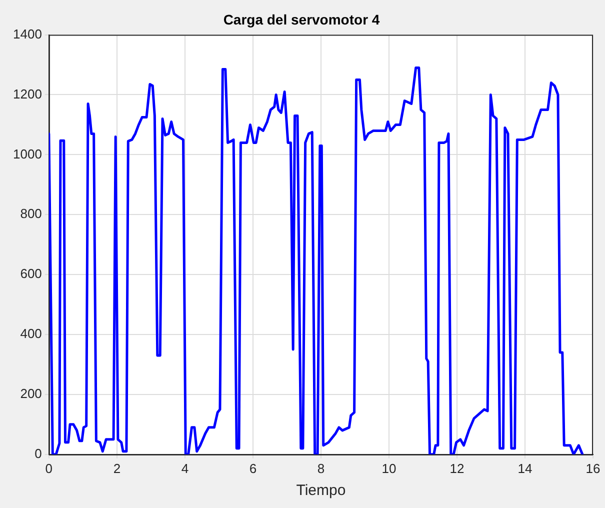 This screenshot has width=605, height=508. I want to click on y-tick-label: 400, so click(31, 334).